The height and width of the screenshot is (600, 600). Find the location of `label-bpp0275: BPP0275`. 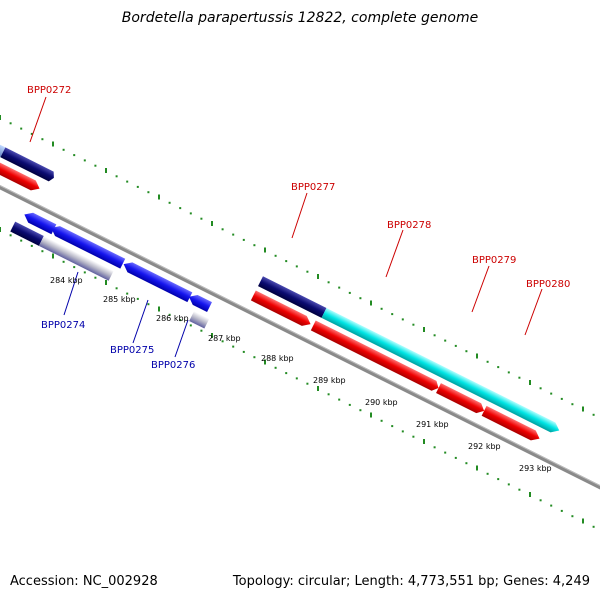

label-bpp0275: BPP0275 is located at coordinates (132, 350).